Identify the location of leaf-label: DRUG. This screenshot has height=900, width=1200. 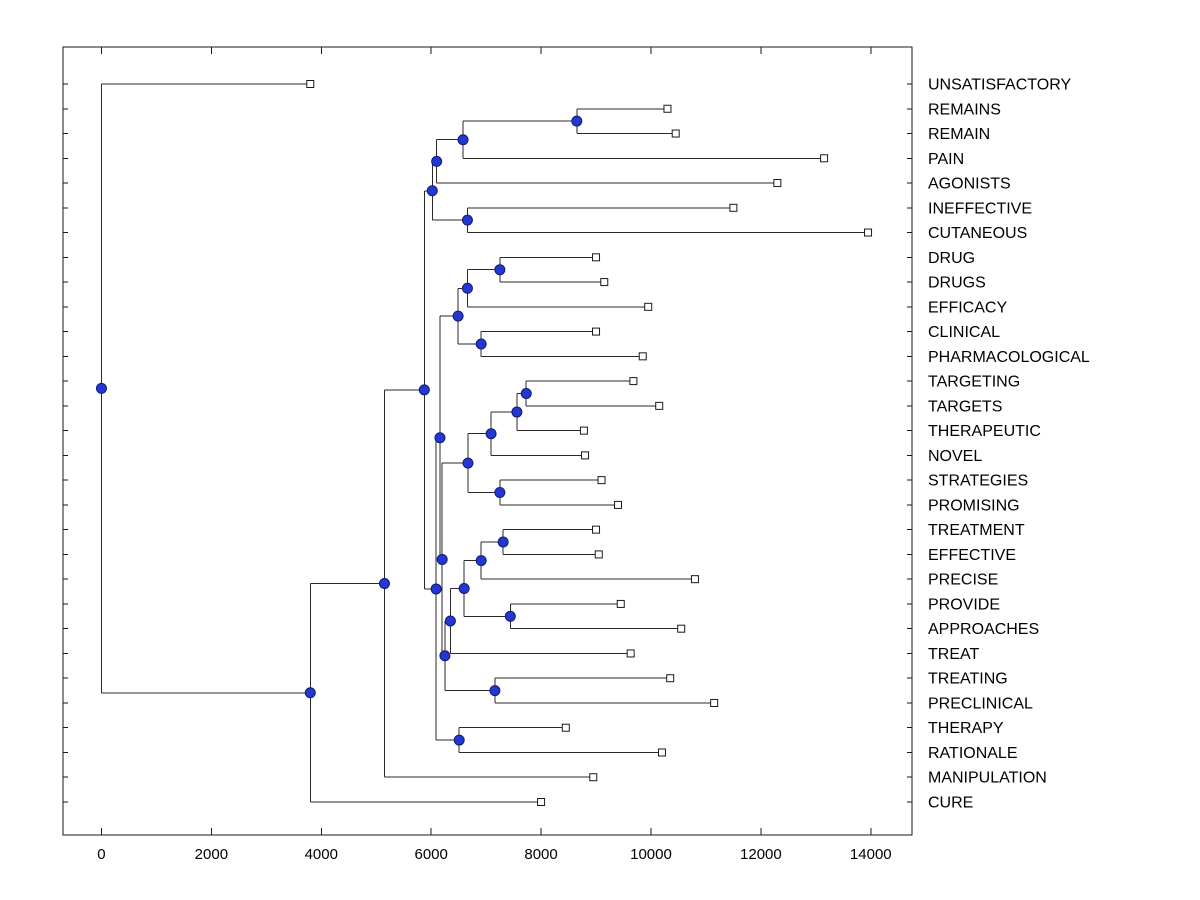
(951, 258).